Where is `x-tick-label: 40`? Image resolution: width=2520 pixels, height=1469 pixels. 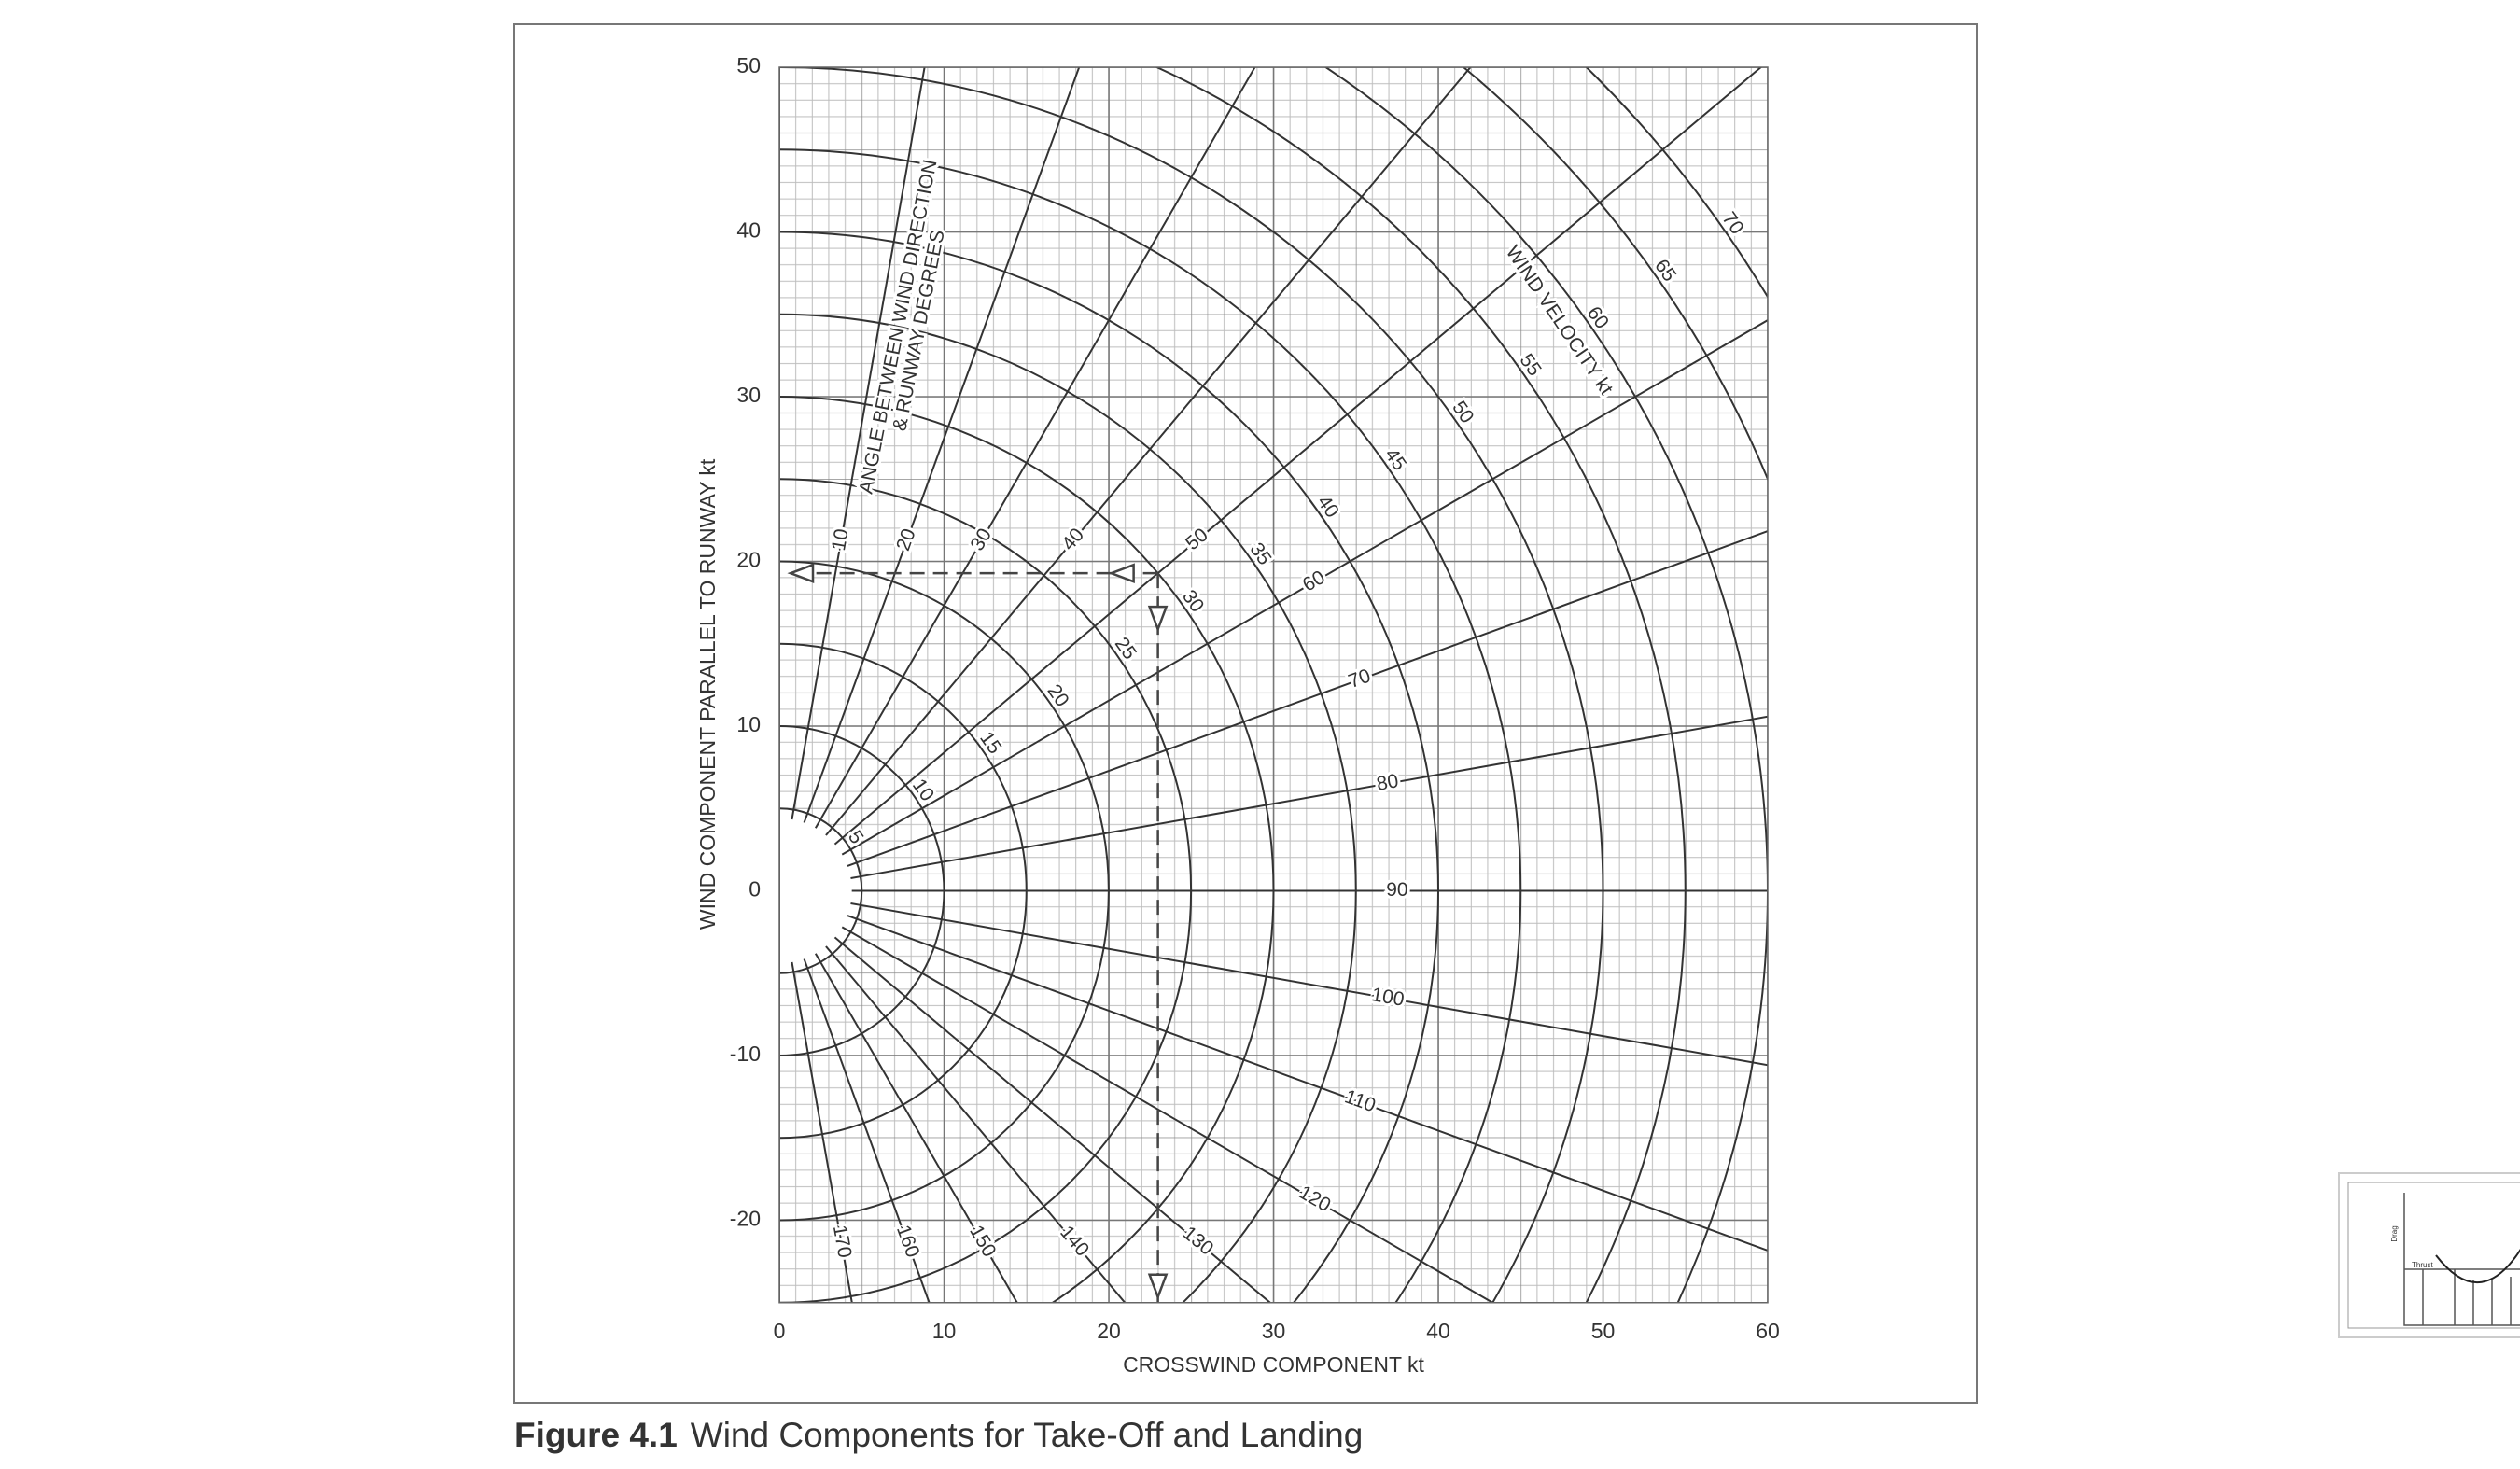
x-tick-label: 40 is located at coordinates (1438, 1331).